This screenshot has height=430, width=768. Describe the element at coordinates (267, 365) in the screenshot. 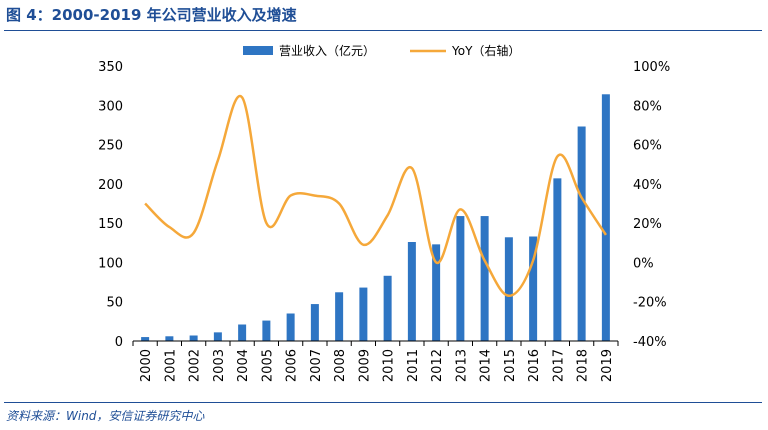

I see `x-tick-label: 2005` at that location.